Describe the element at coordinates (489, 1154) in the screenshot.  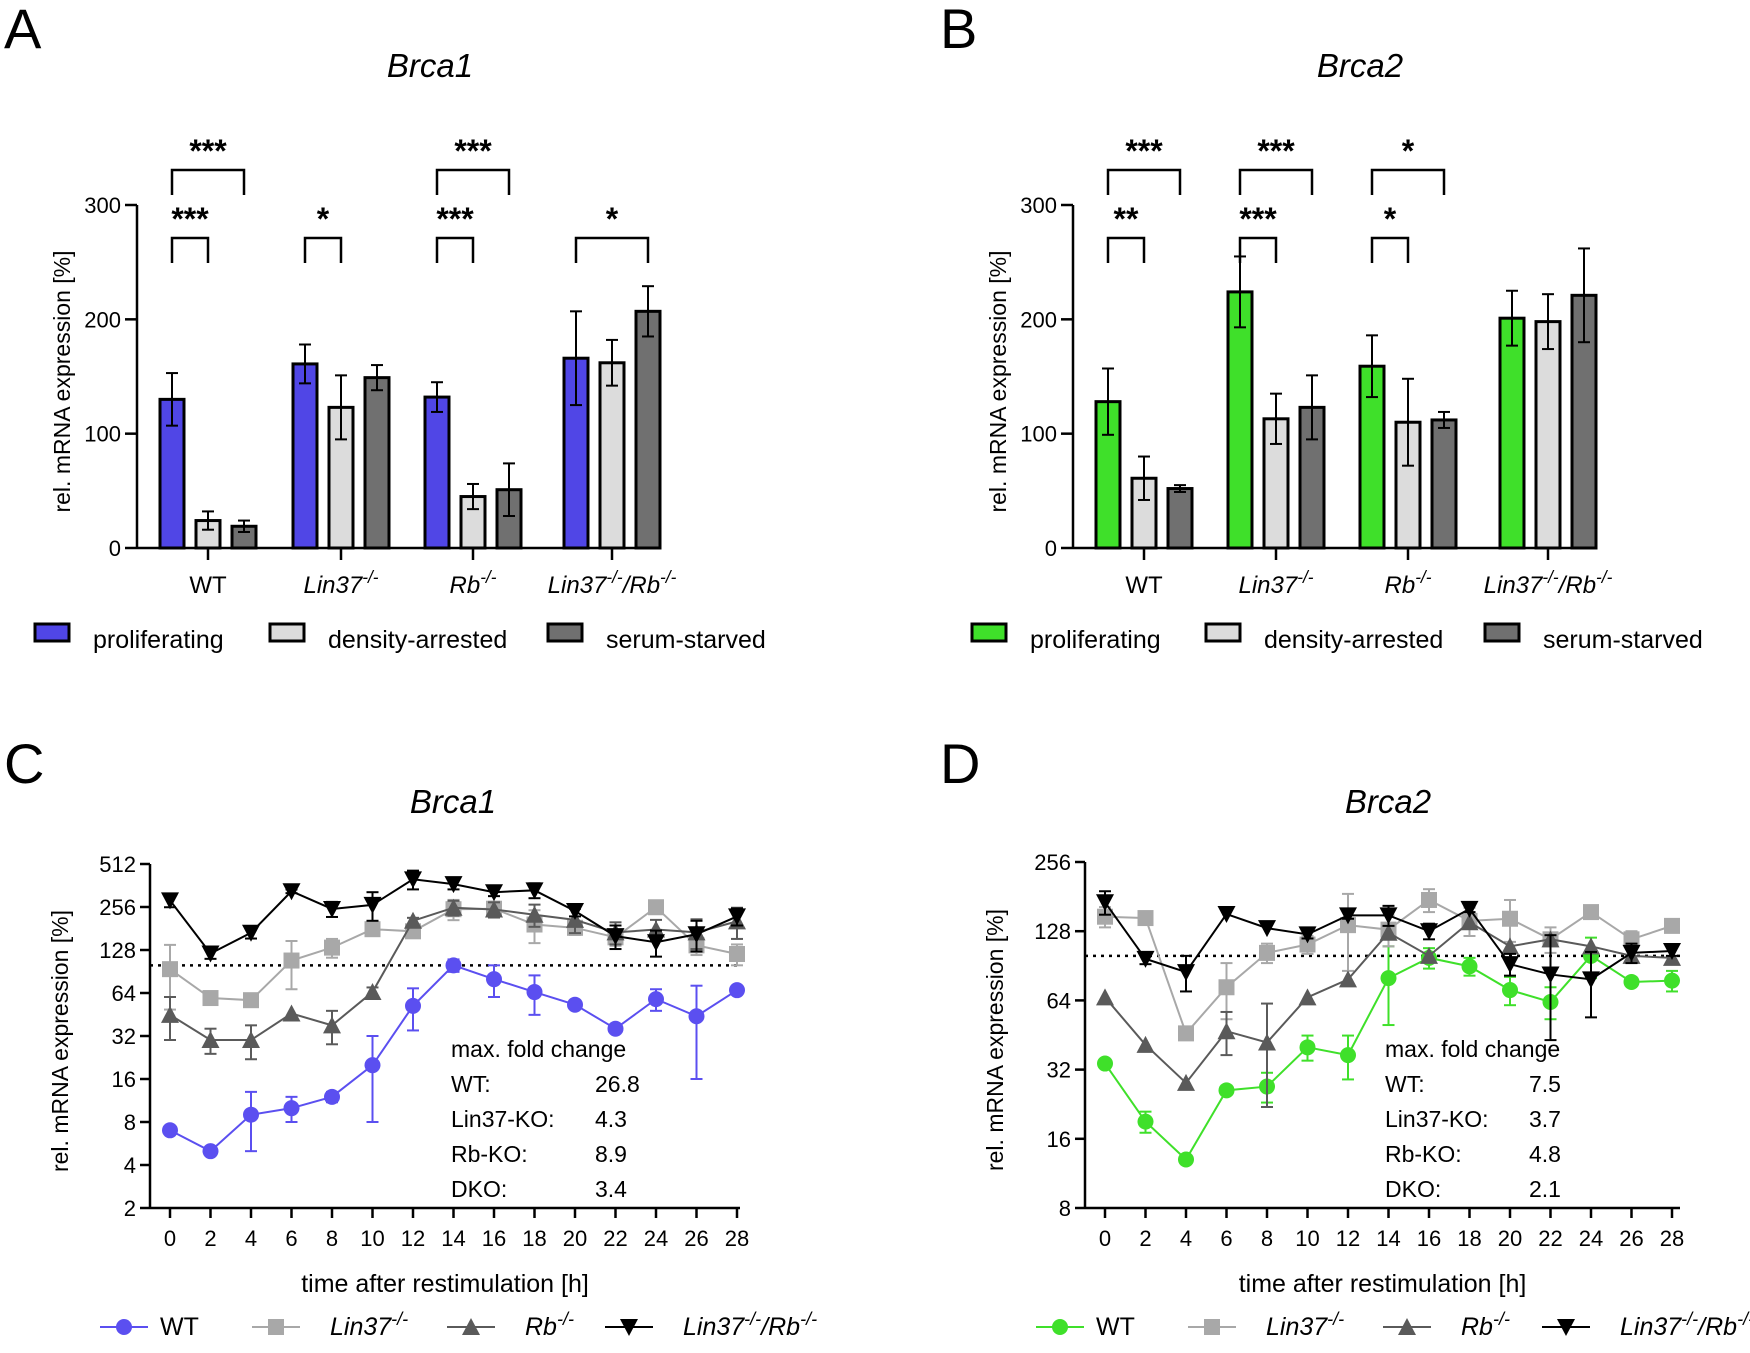
I see `annotation-label: Rb-KO:` at that location.